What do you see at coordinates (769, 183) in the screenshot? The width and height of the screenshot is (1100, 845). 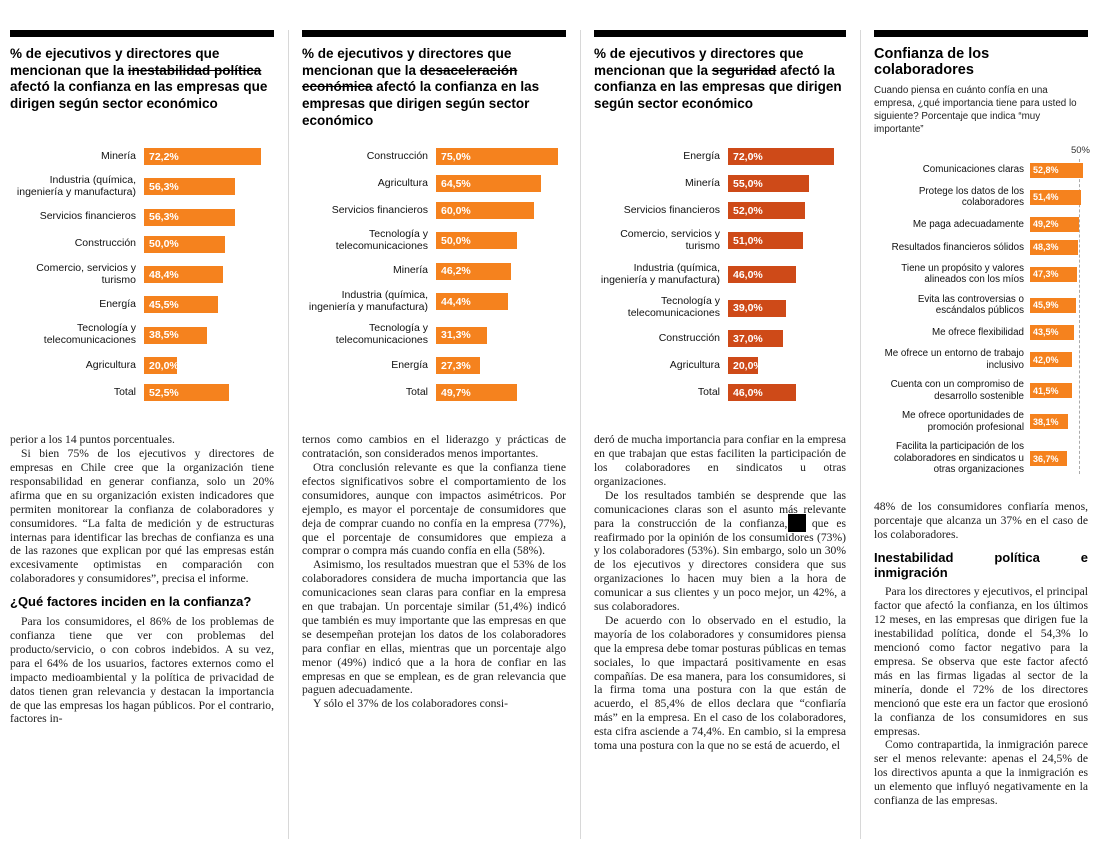 I see `bar: 55,0%` at bounding box center [769, 183].